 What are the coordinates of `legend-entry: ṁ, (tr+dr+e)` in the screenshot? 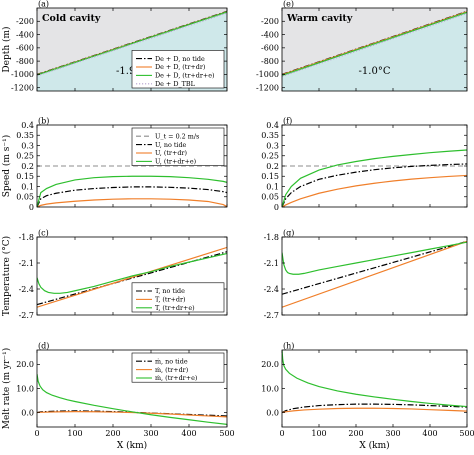 It's located at (176, 378).